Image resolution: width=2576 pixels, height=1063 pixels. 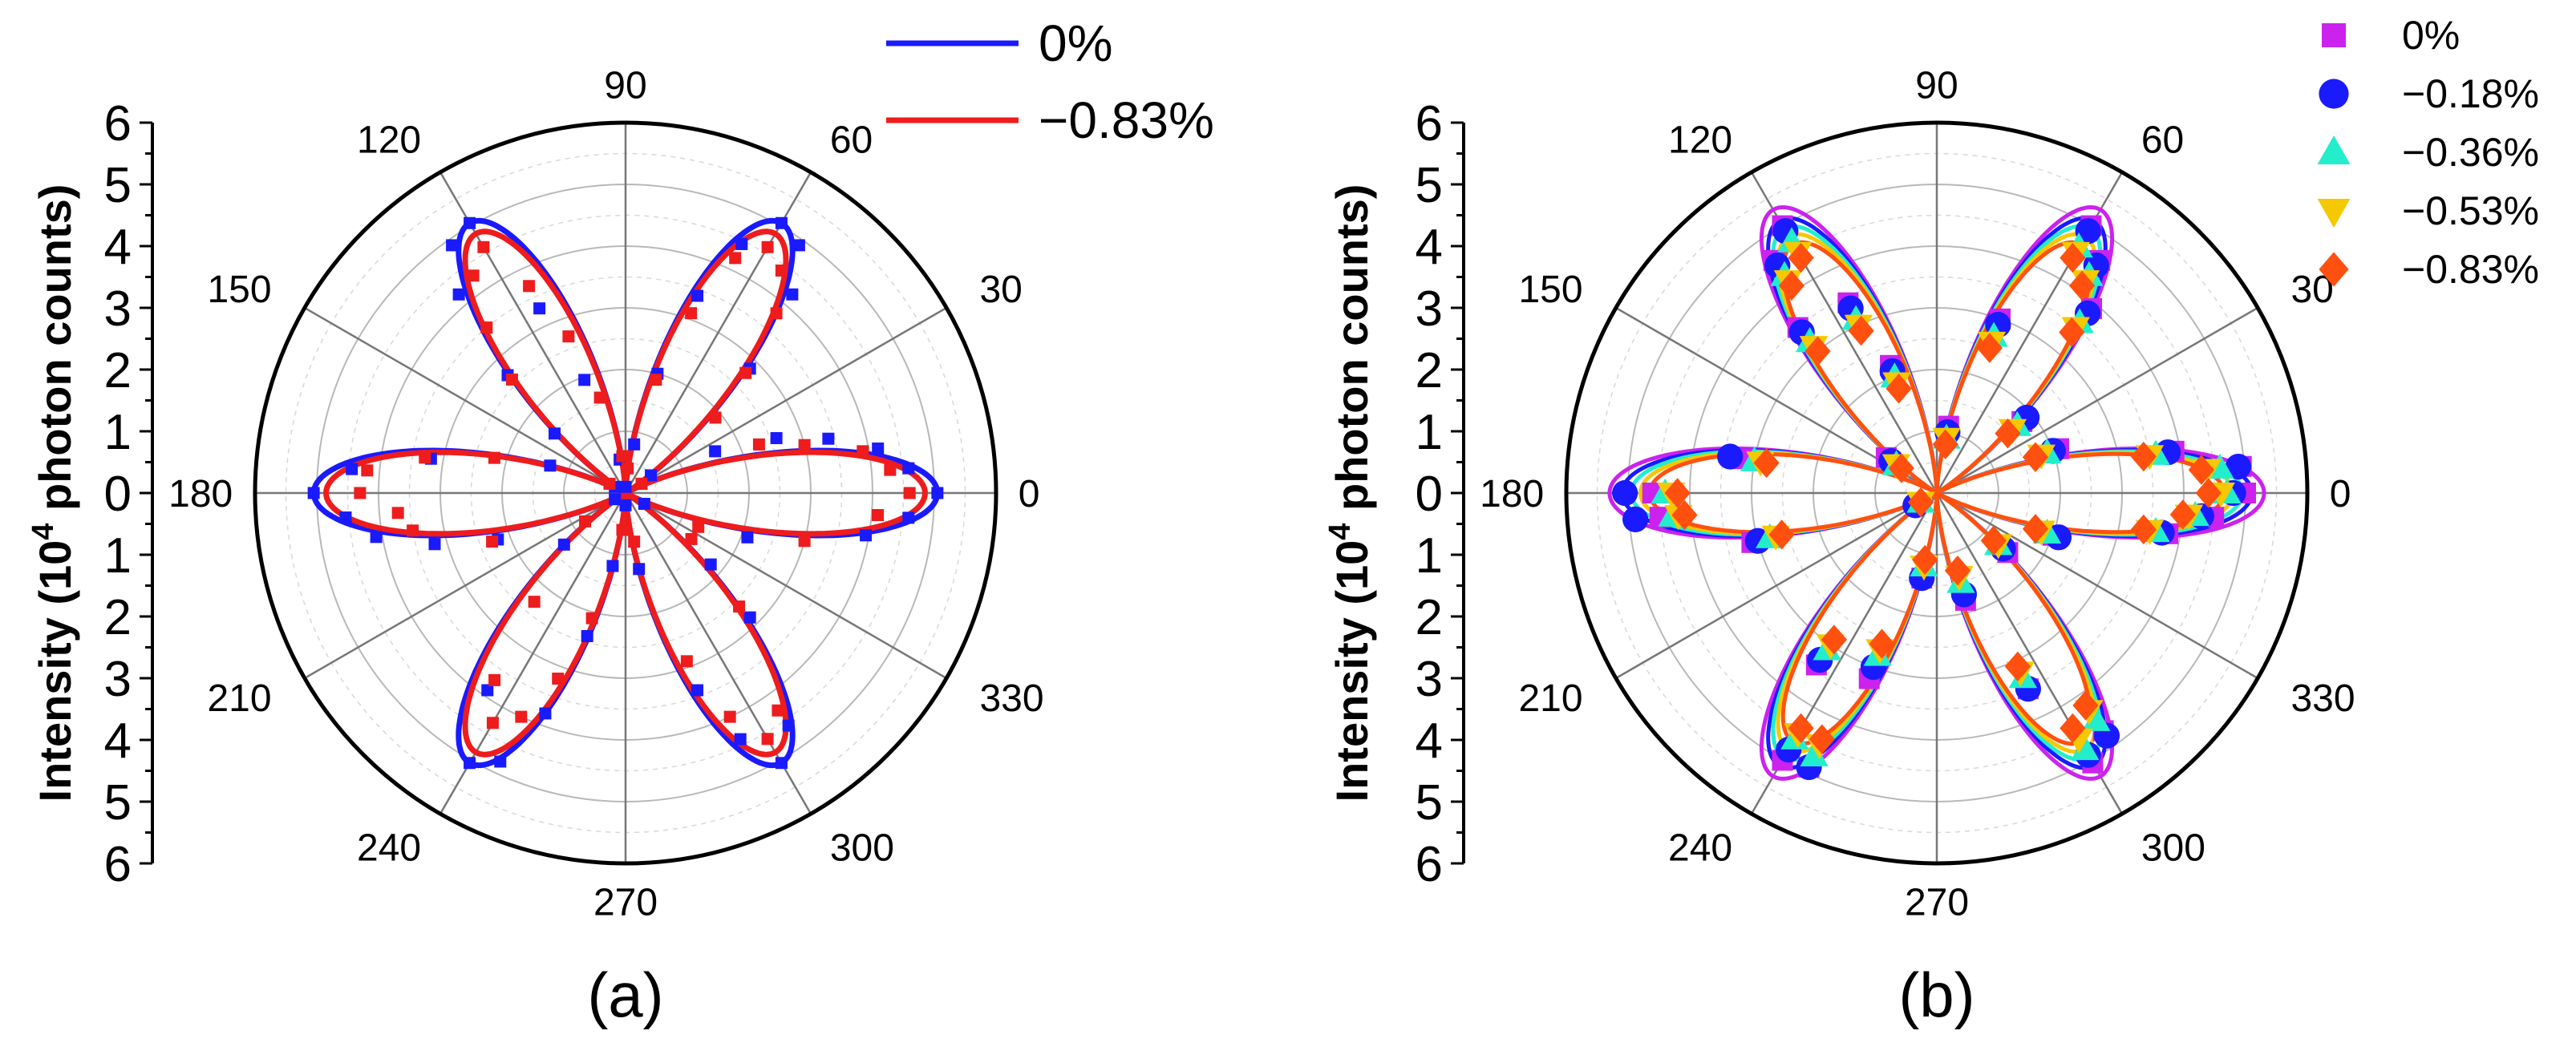 What do you see at coordinates (118, 617) in the screenshot?
I see `radial-tick-label: 2` at bounding box center [118, 617].